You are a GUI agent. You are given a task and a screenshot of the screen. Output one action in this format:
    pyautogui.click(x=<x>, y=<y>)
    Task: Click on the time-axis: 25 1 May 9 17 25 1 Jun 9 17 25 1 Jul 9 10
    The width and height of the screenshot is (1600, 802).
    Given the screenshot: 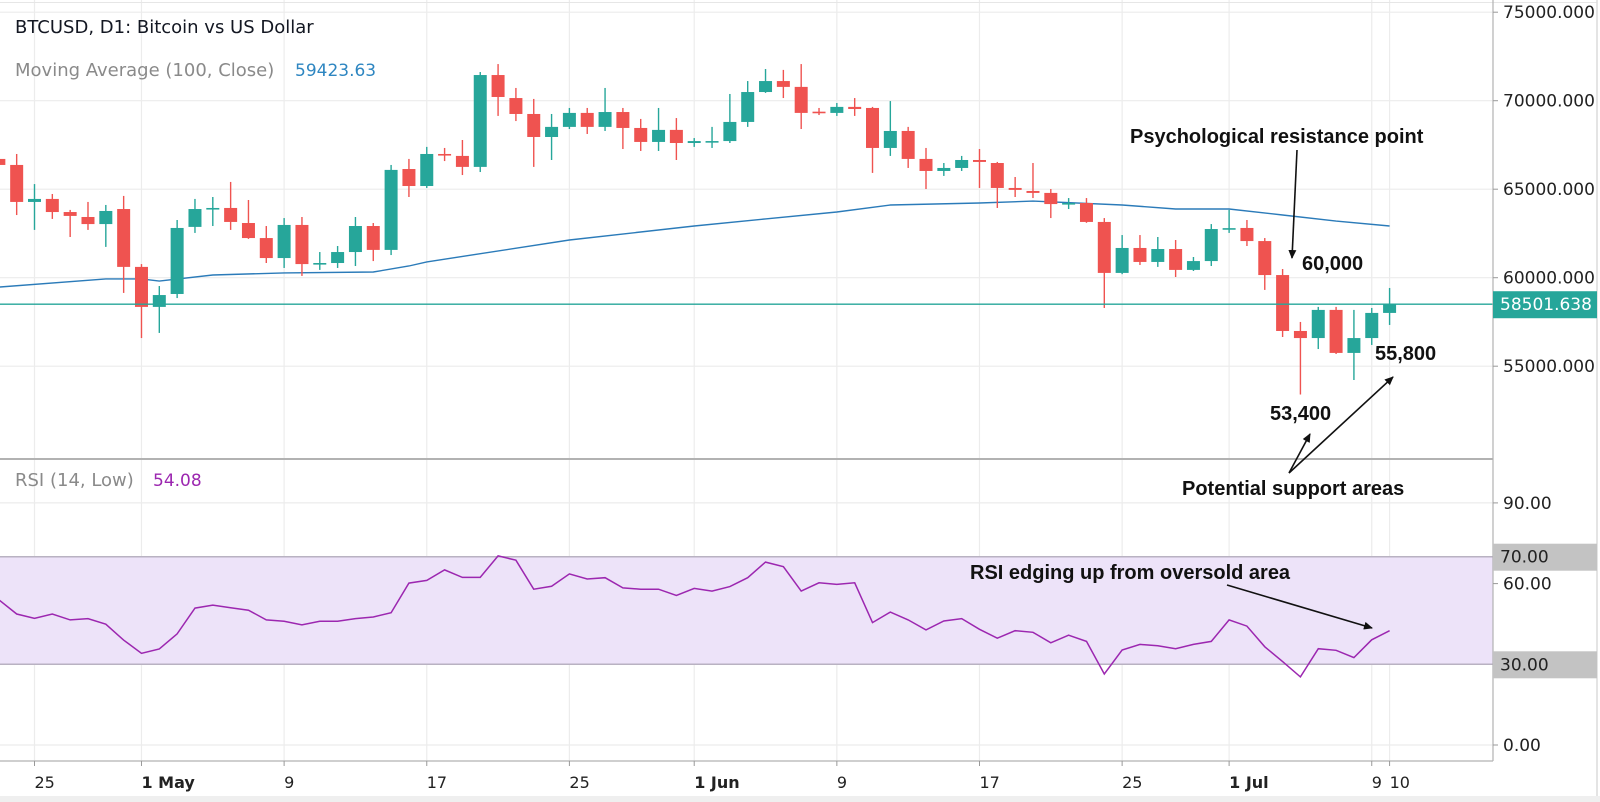 What is the action you would take?
    pyautogui.click(x=722, y=776)
    